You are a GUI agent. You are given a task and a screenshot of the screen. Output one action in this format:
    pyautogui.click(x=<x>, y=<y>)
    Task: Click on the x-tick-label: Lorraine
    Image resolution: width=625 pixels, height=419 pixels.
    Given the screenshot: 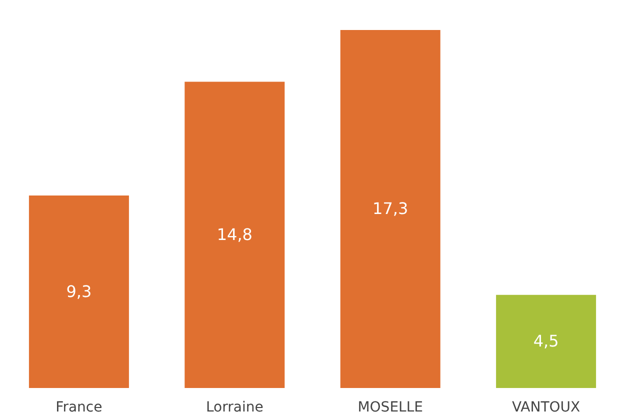 What is the action you would take?
    pyautogui.click(x=235, y=408)
    